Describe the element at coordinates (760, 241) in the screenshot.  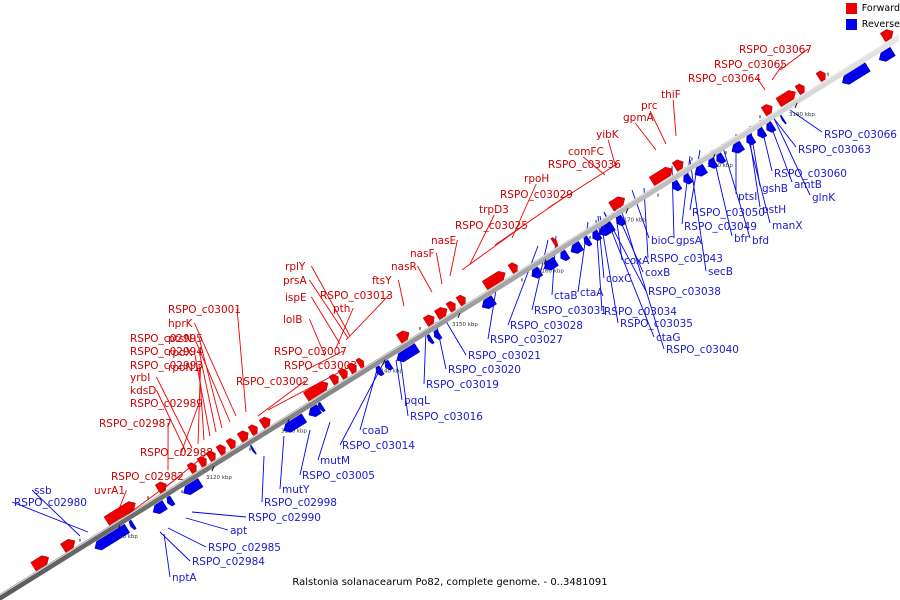
I see `reverse-gene-label: bfd` at that location.